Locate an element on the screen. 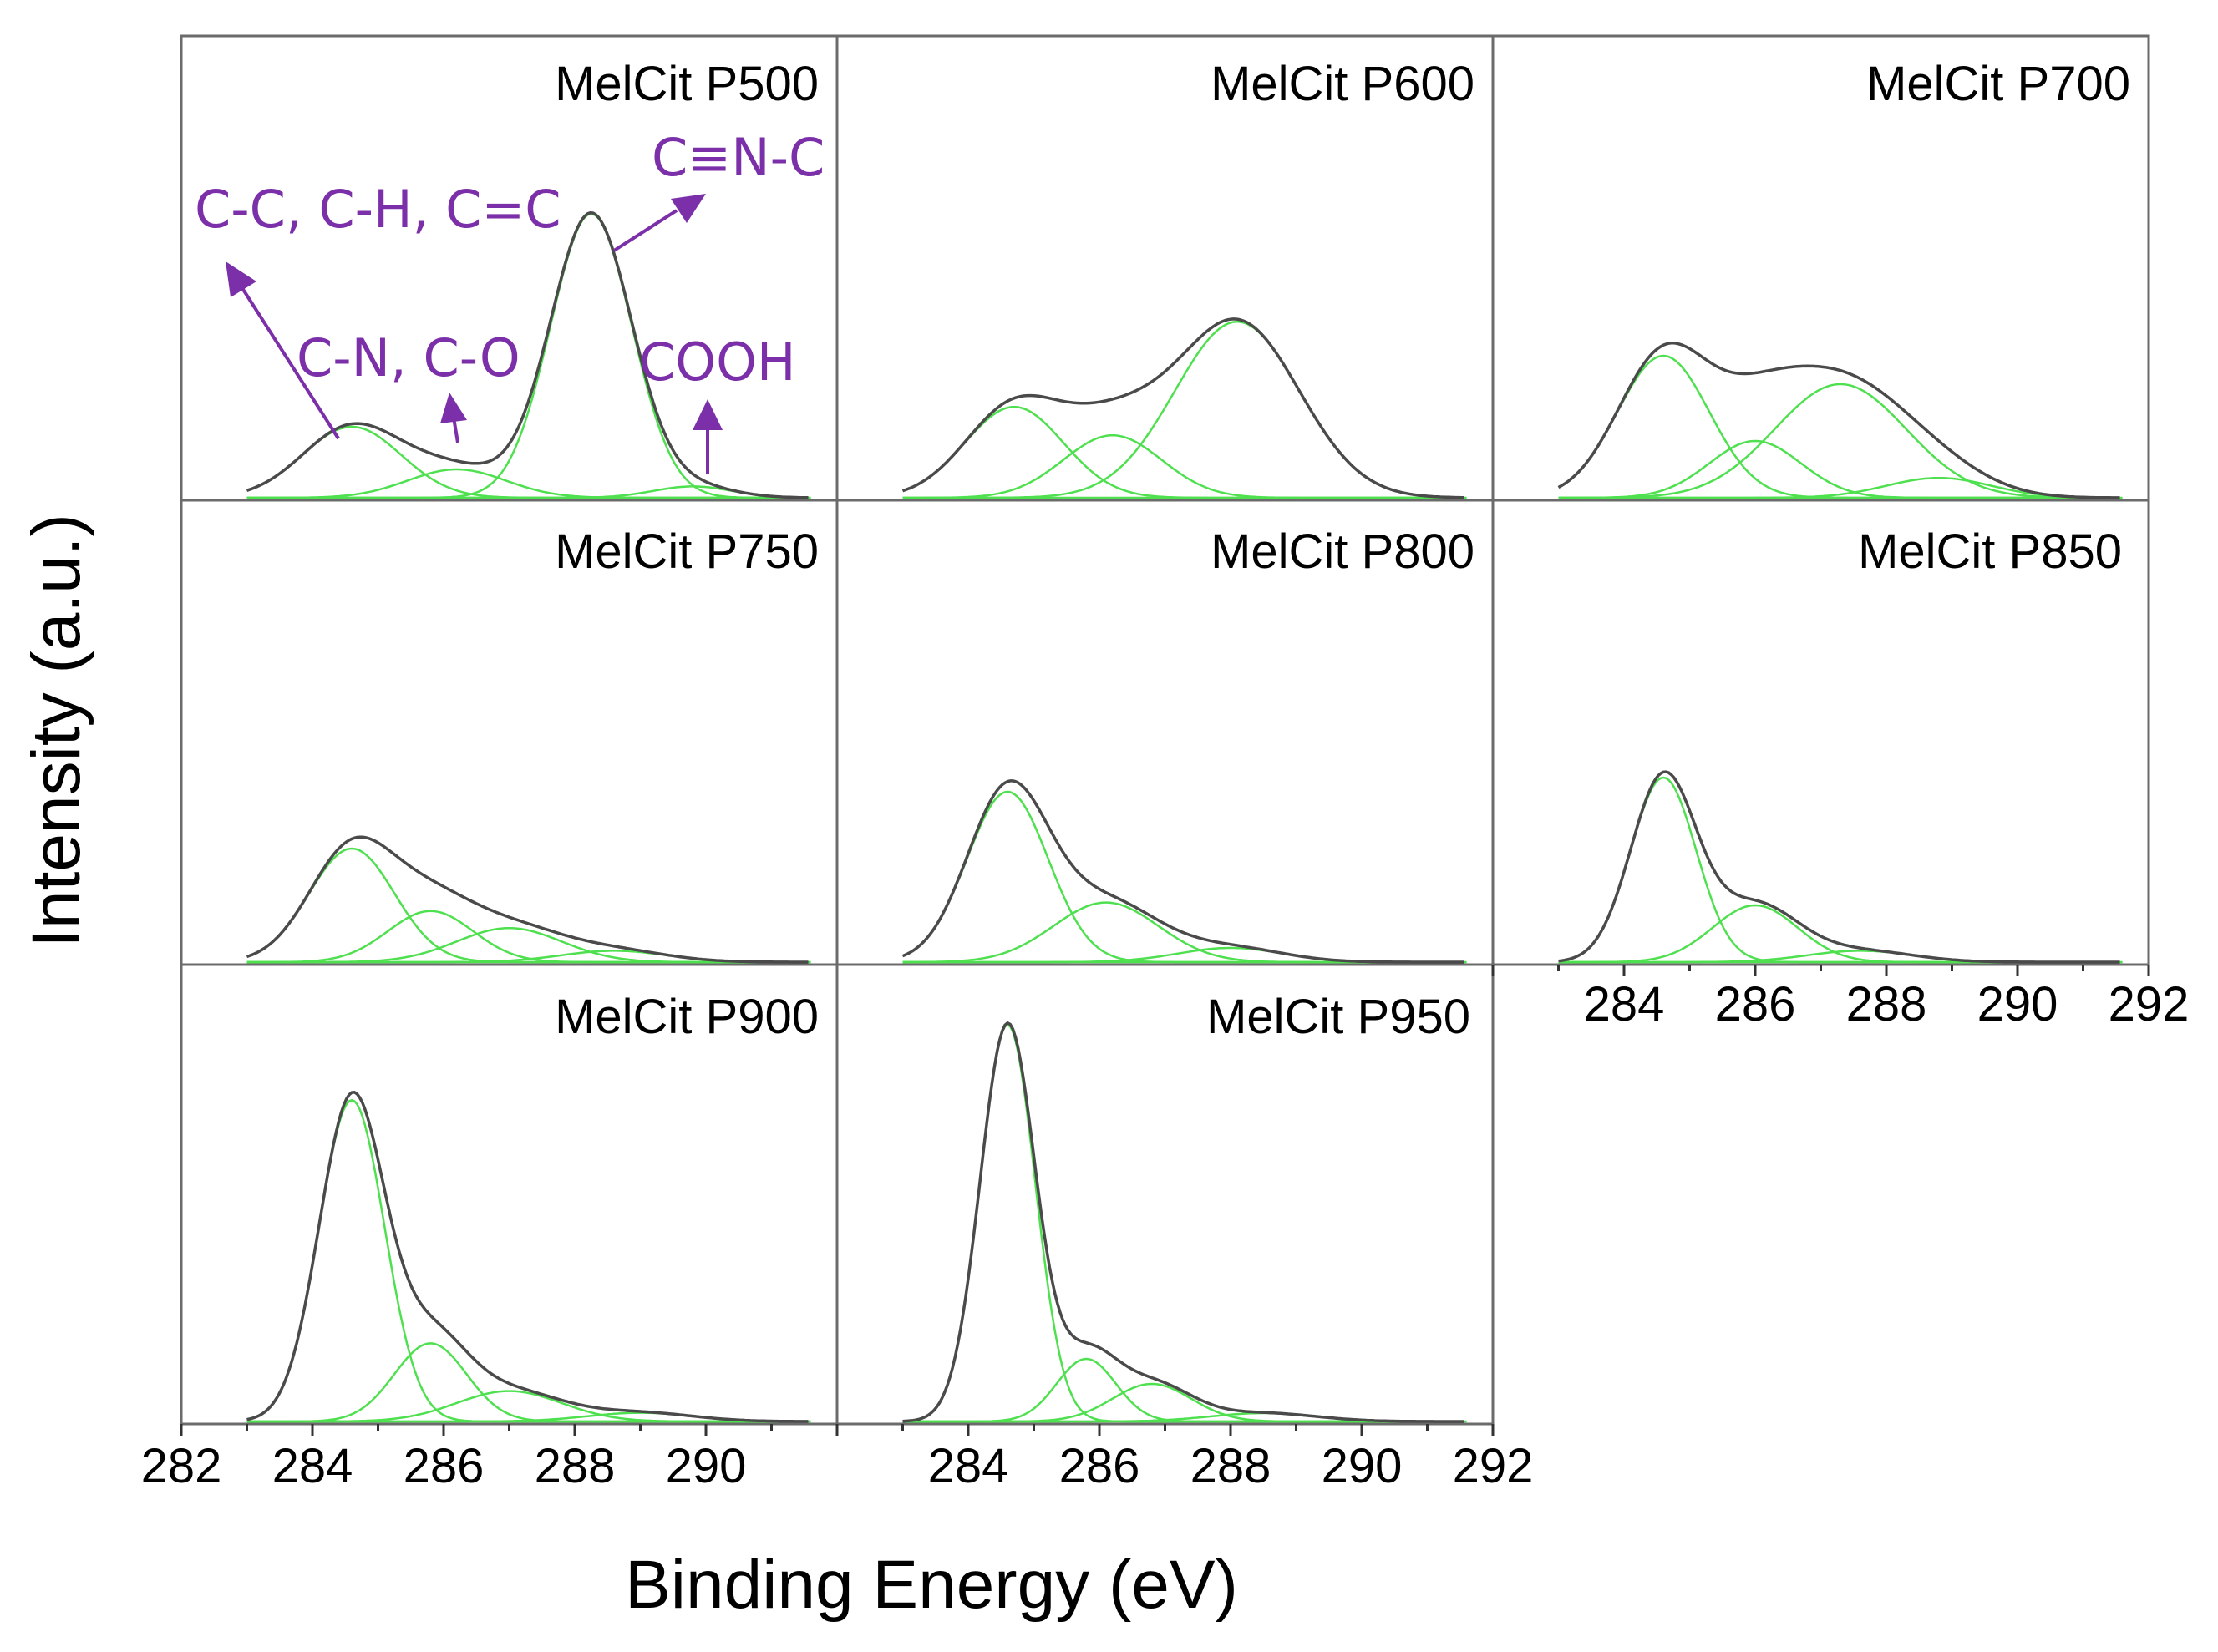 The height and width of the screenshot is (1652, 2218). annotation-cc-ch: C-C, C-H, C=C is located at coordinates (378, 209).